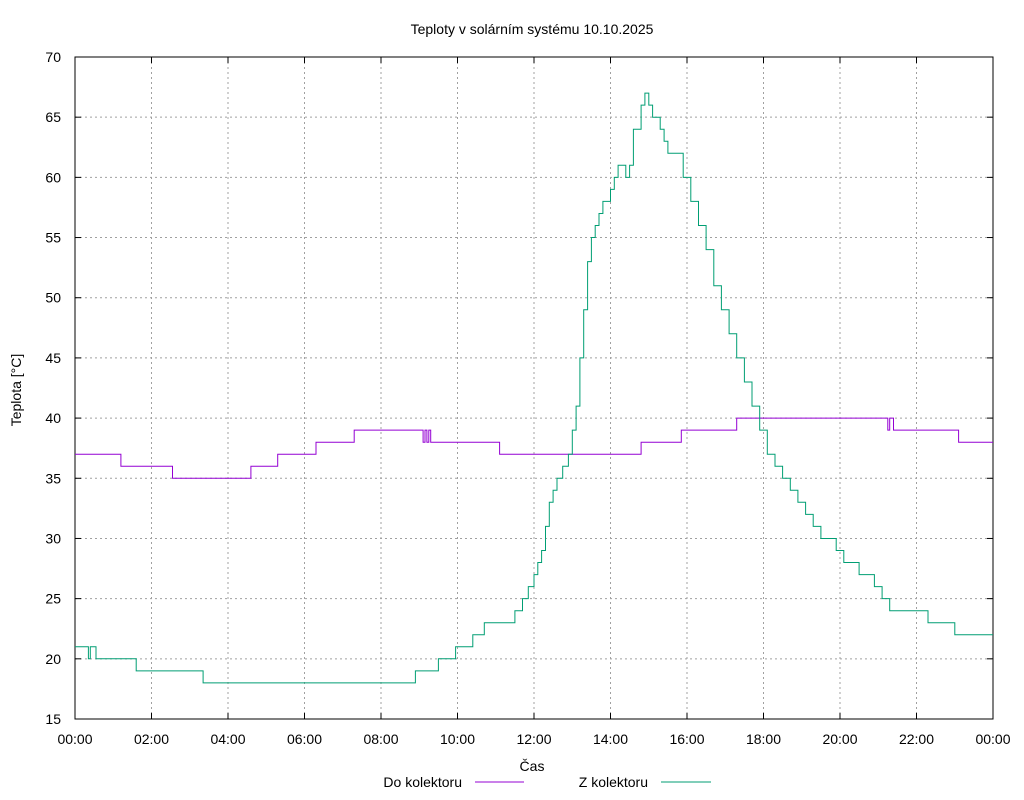 The height and width of the screenshot is (800, 1024). What do you see at coordinates (304, 739) in the screenshot?
I see `x-tick-label: 06:00` at bounding box center [304, 739].